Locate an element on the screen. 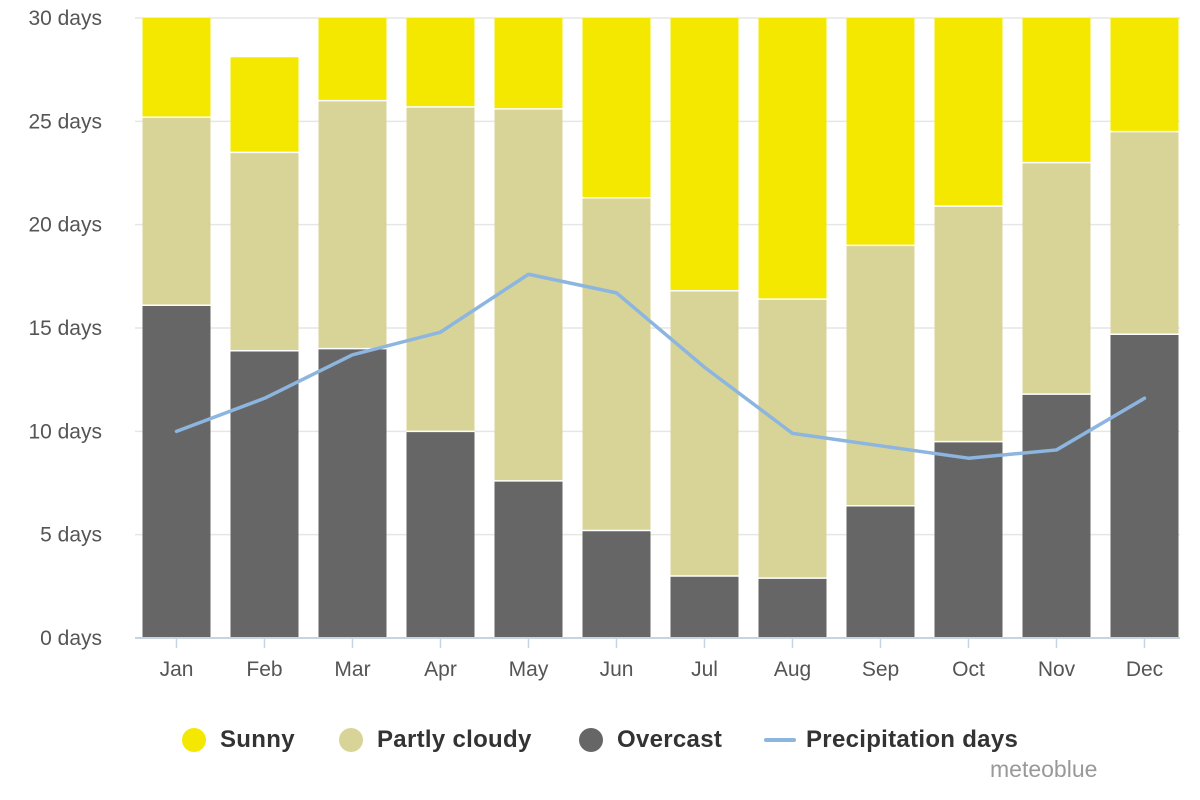 The width and height of the screenshot is (1200, 800). y-tick-label: 0 days is located at coordinates (71, 638).